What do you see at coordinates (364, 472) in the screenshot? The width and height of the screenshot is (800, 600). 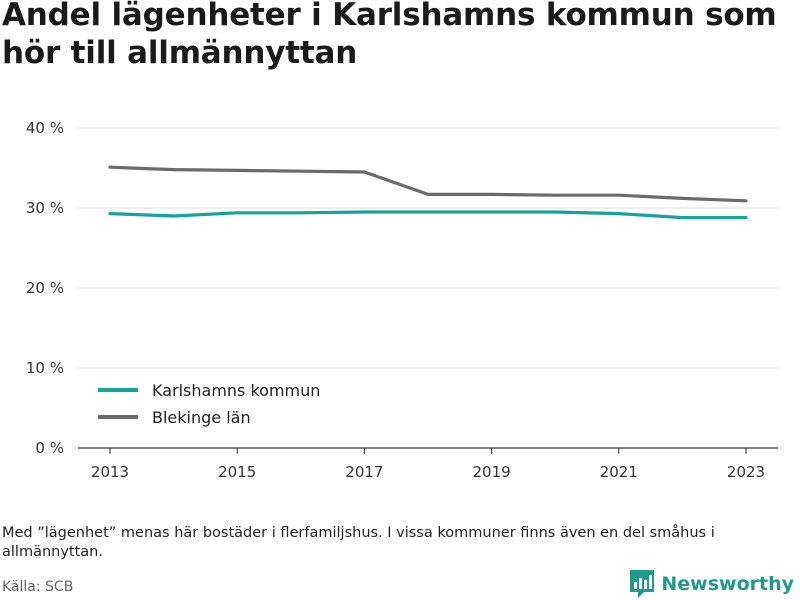 I see `x-tick-label: 2017` at bounding box center [364, 472].